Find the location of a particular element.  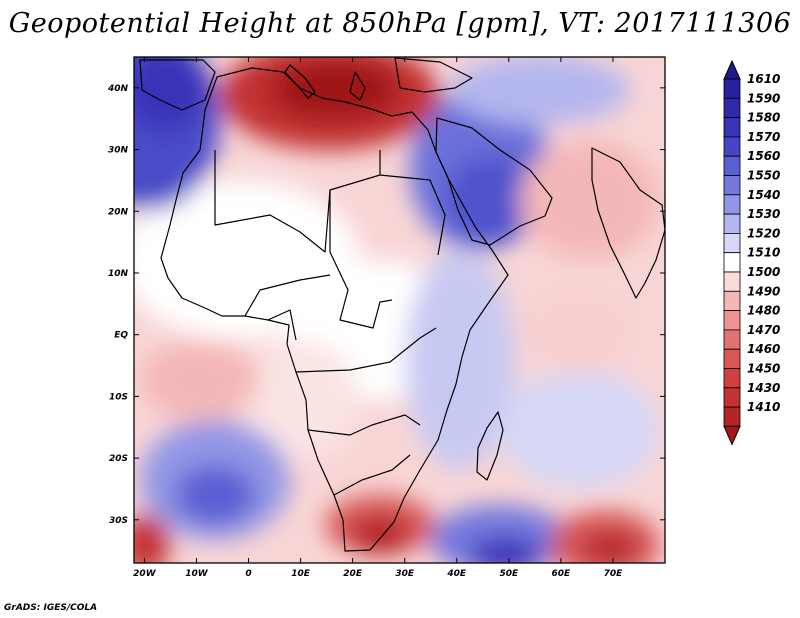

colorbar-label: 1470 is located at coordinates (763, 330).